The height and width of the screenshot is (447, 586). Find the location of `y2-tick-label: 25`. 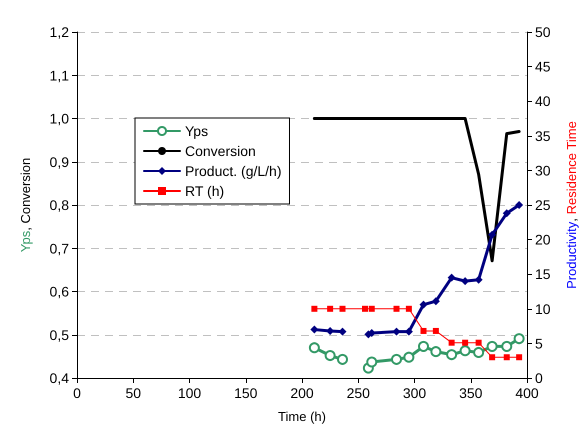

y2-tick-label: 25 is located at coordinates (543, 205).